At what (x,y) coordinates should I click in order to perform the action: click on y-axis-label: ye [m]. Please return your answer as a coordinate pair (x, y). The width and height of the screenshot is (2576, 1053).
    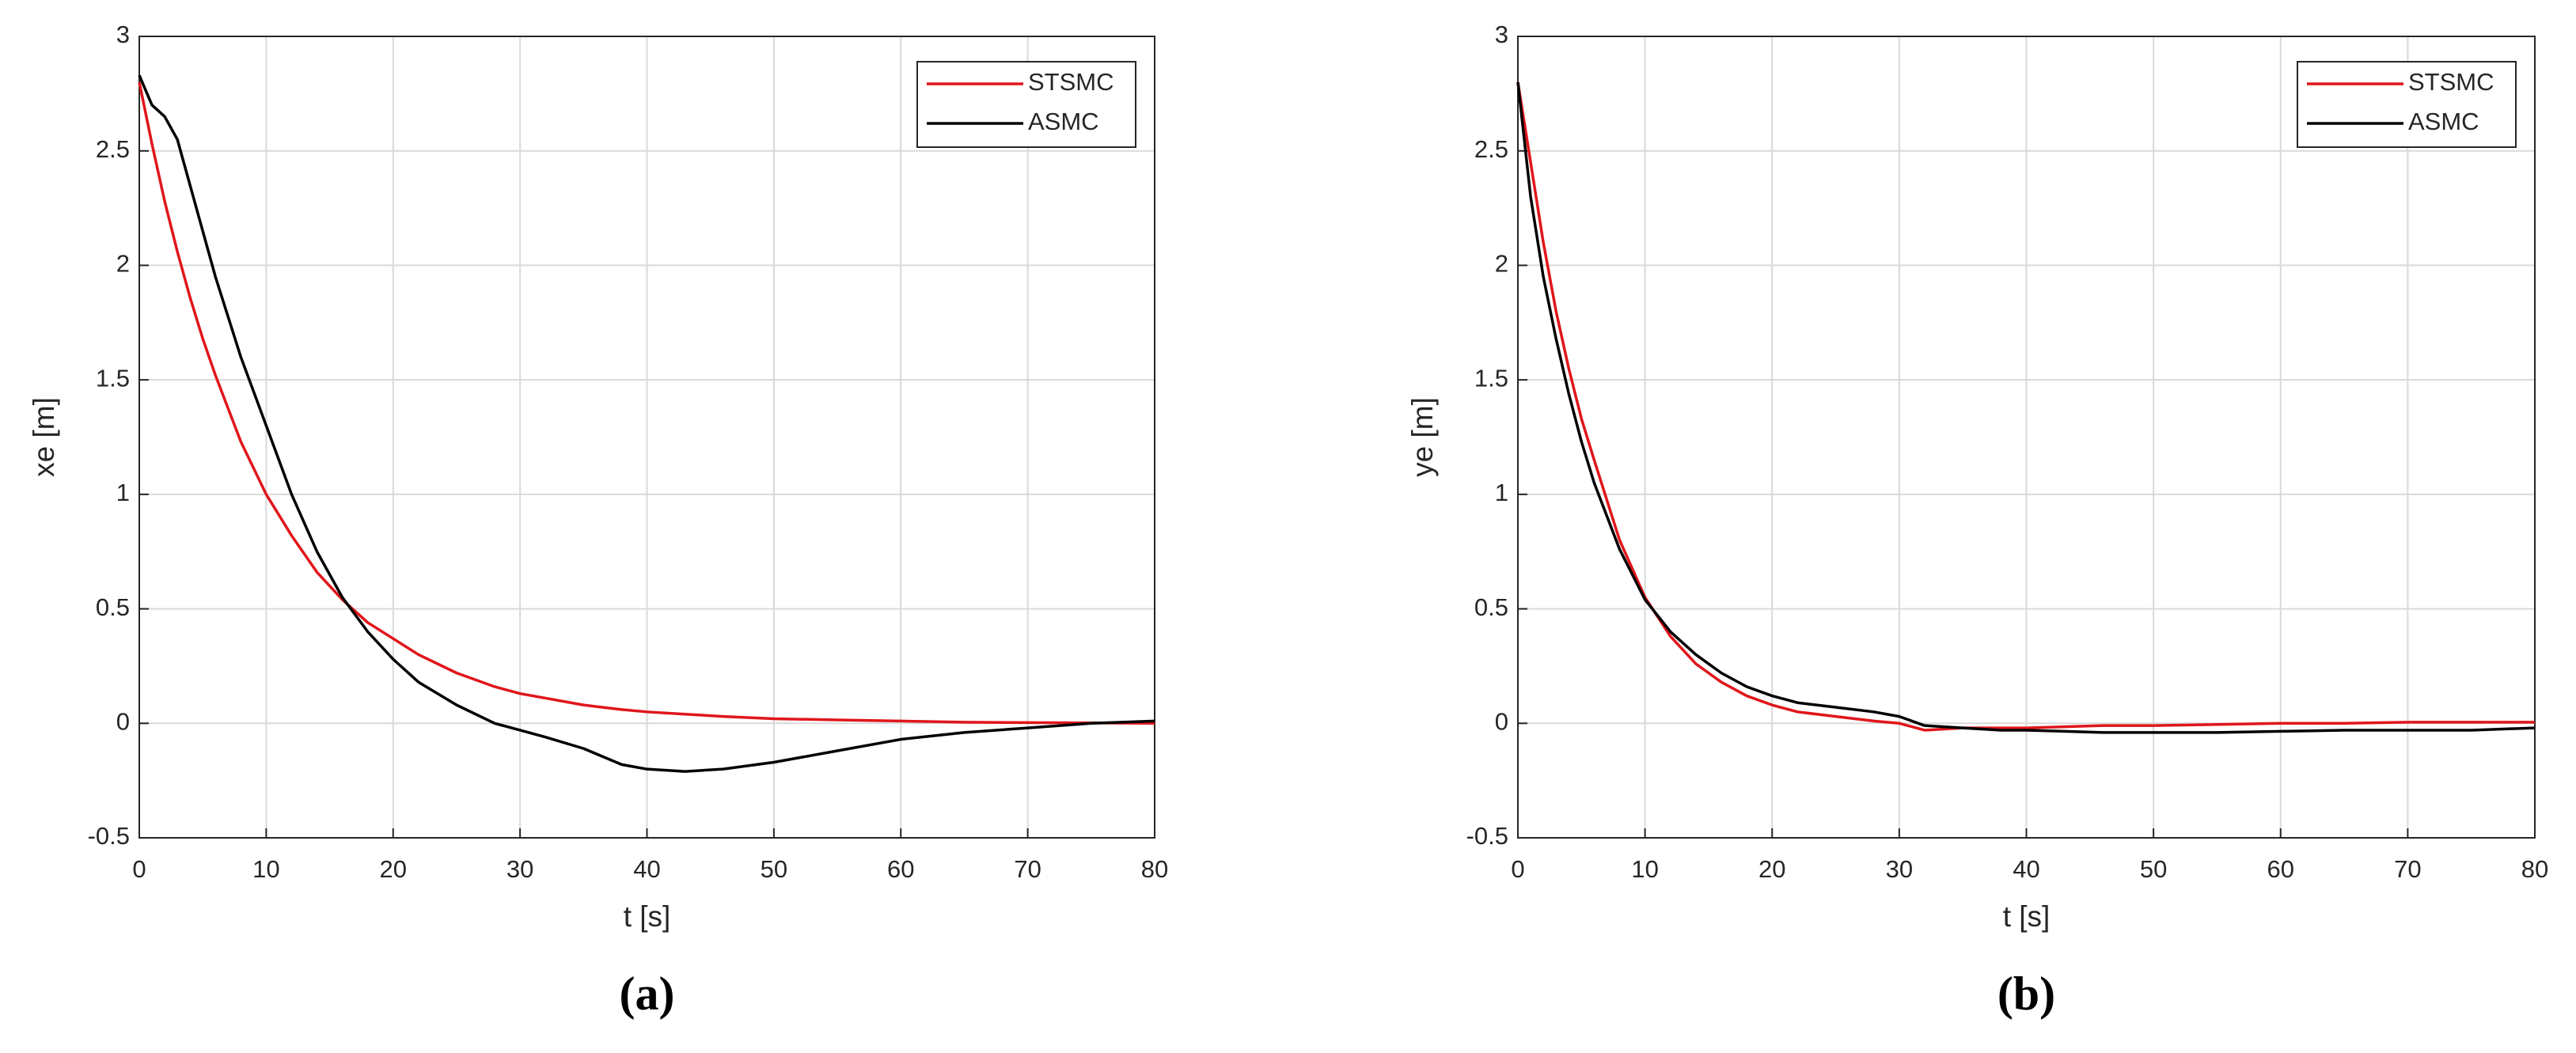
    Looking at the image, I should click on (1422, 437).